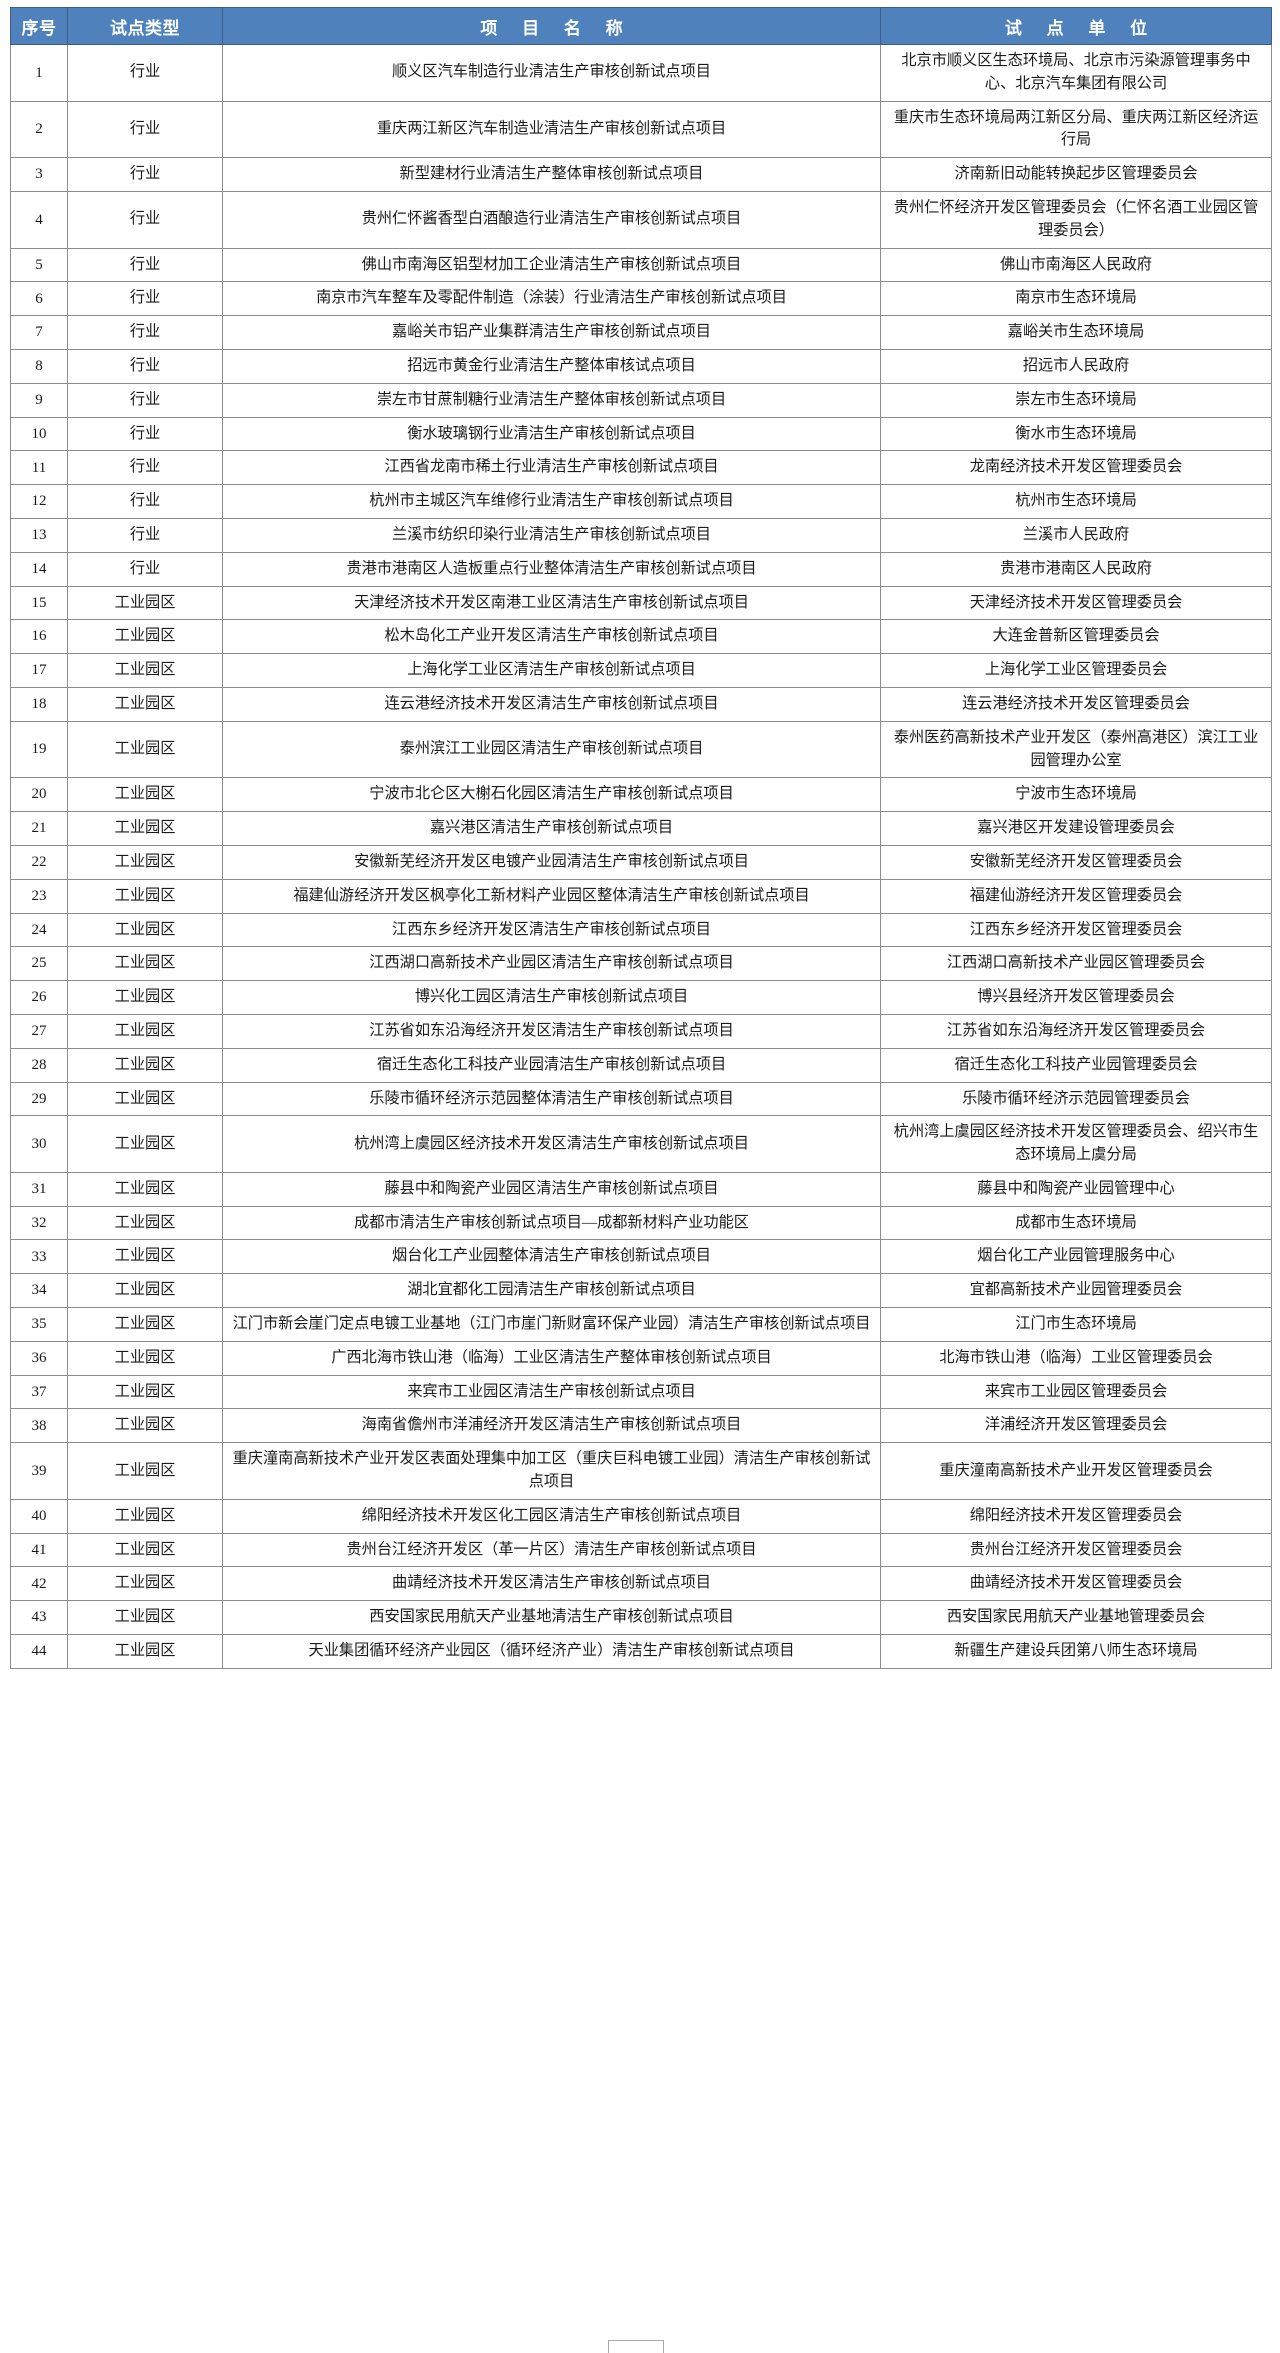  Describe the element at coordinates (551, 1618) in the screenshot. I see `cell-project-name: 西安国家民用航天产业基地清洁生产审核创新试点项目` at that location.